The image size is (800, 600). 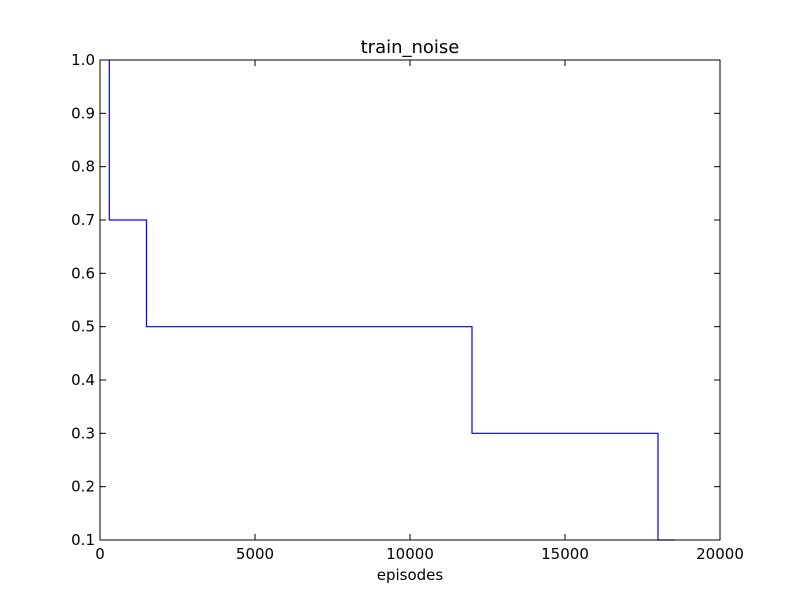 What do you see at coordinates (83, 327) in the screenshot?
I see `y-tick-label: 0.5` at bounding box center [83, 327].